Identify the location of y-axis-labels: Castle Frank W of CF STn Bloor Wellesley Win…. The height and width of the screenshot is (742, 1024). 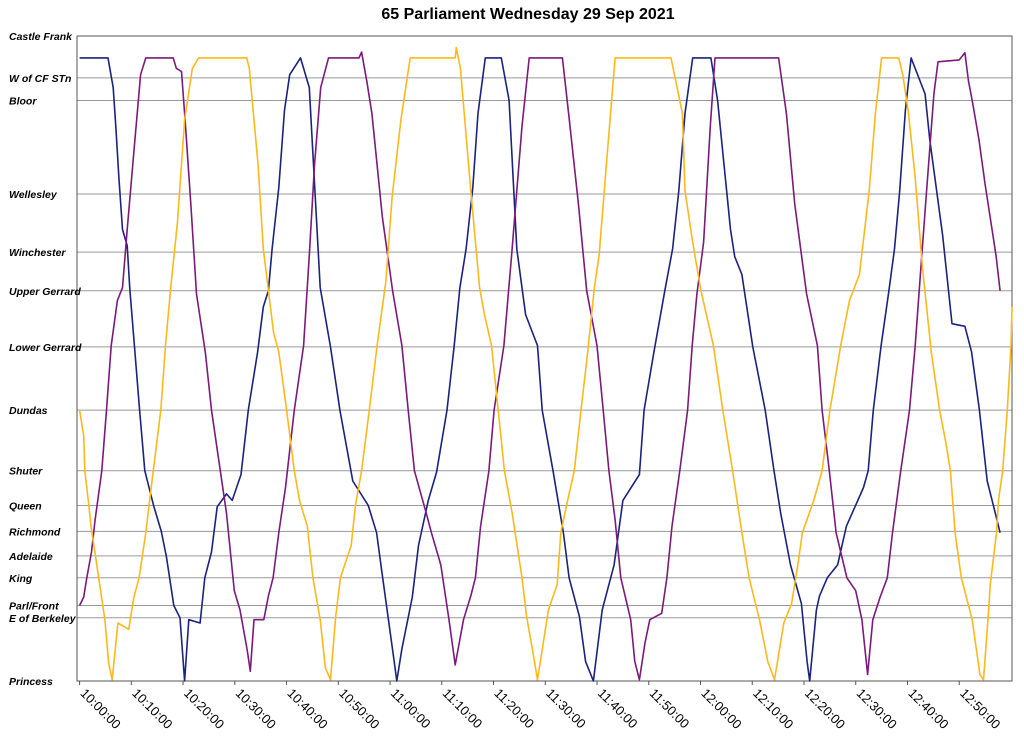
(45, 359).